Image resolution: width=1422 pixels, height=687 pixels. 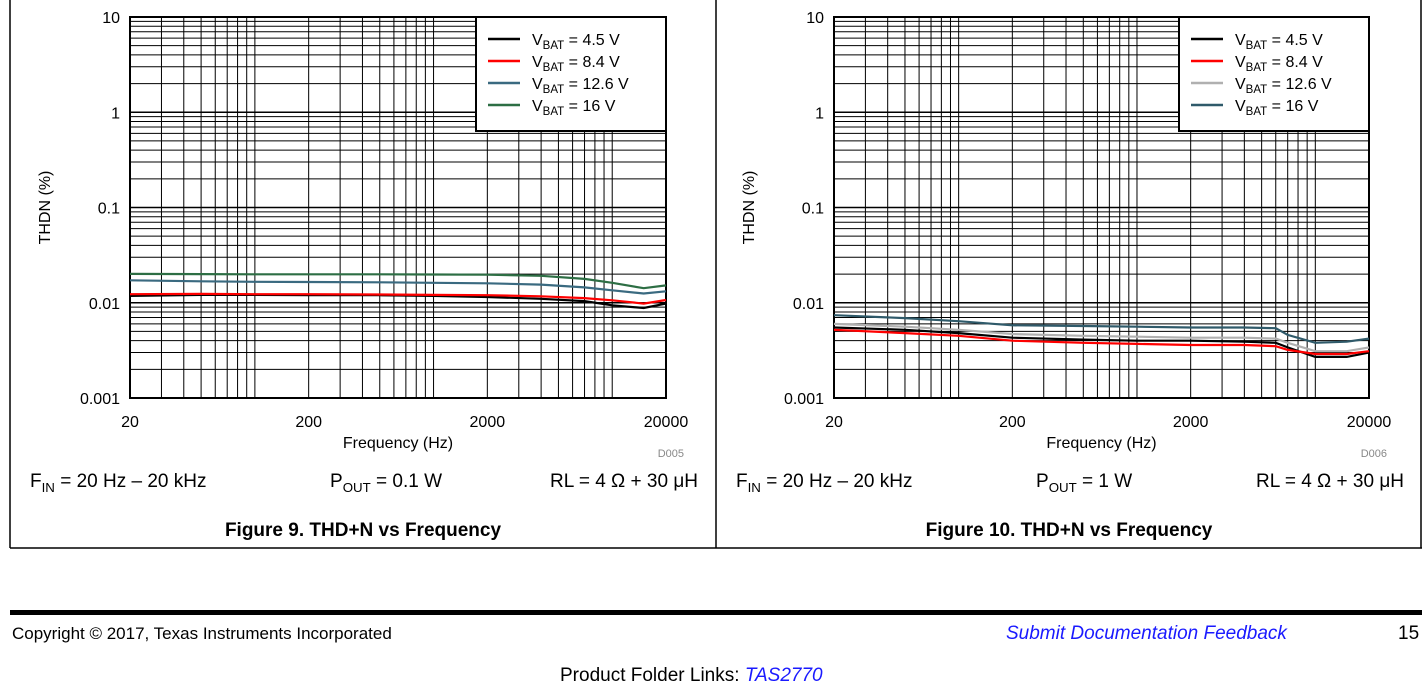 What do you see at coordinates (1084, 483) in the screenshot?
I see `condition-pout: POUT = 1 W` at bounding box center [1084, 483].